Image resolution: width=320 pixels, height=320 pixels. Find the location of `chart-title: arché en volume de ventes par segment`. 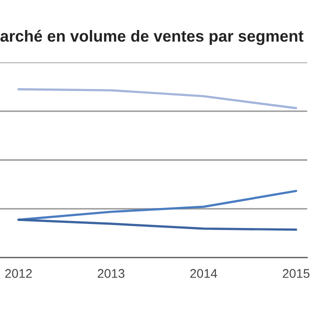

chart-title: arché en volume de ventes par segment is located at coordinates (152, 37).